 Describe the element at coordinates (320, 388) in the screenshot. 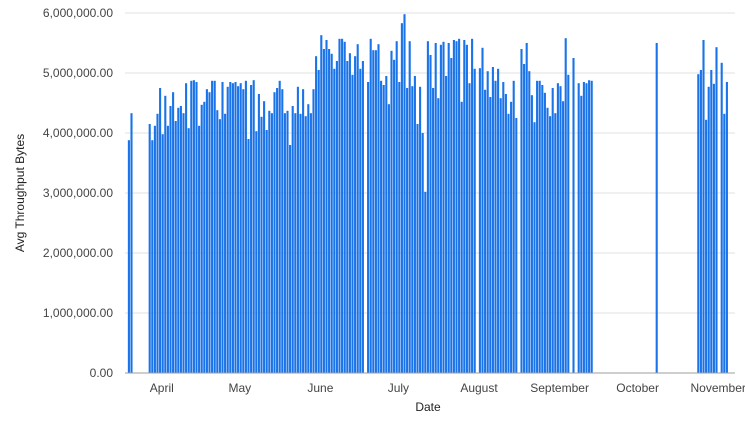

I see `x-tick-label: June` at that location.